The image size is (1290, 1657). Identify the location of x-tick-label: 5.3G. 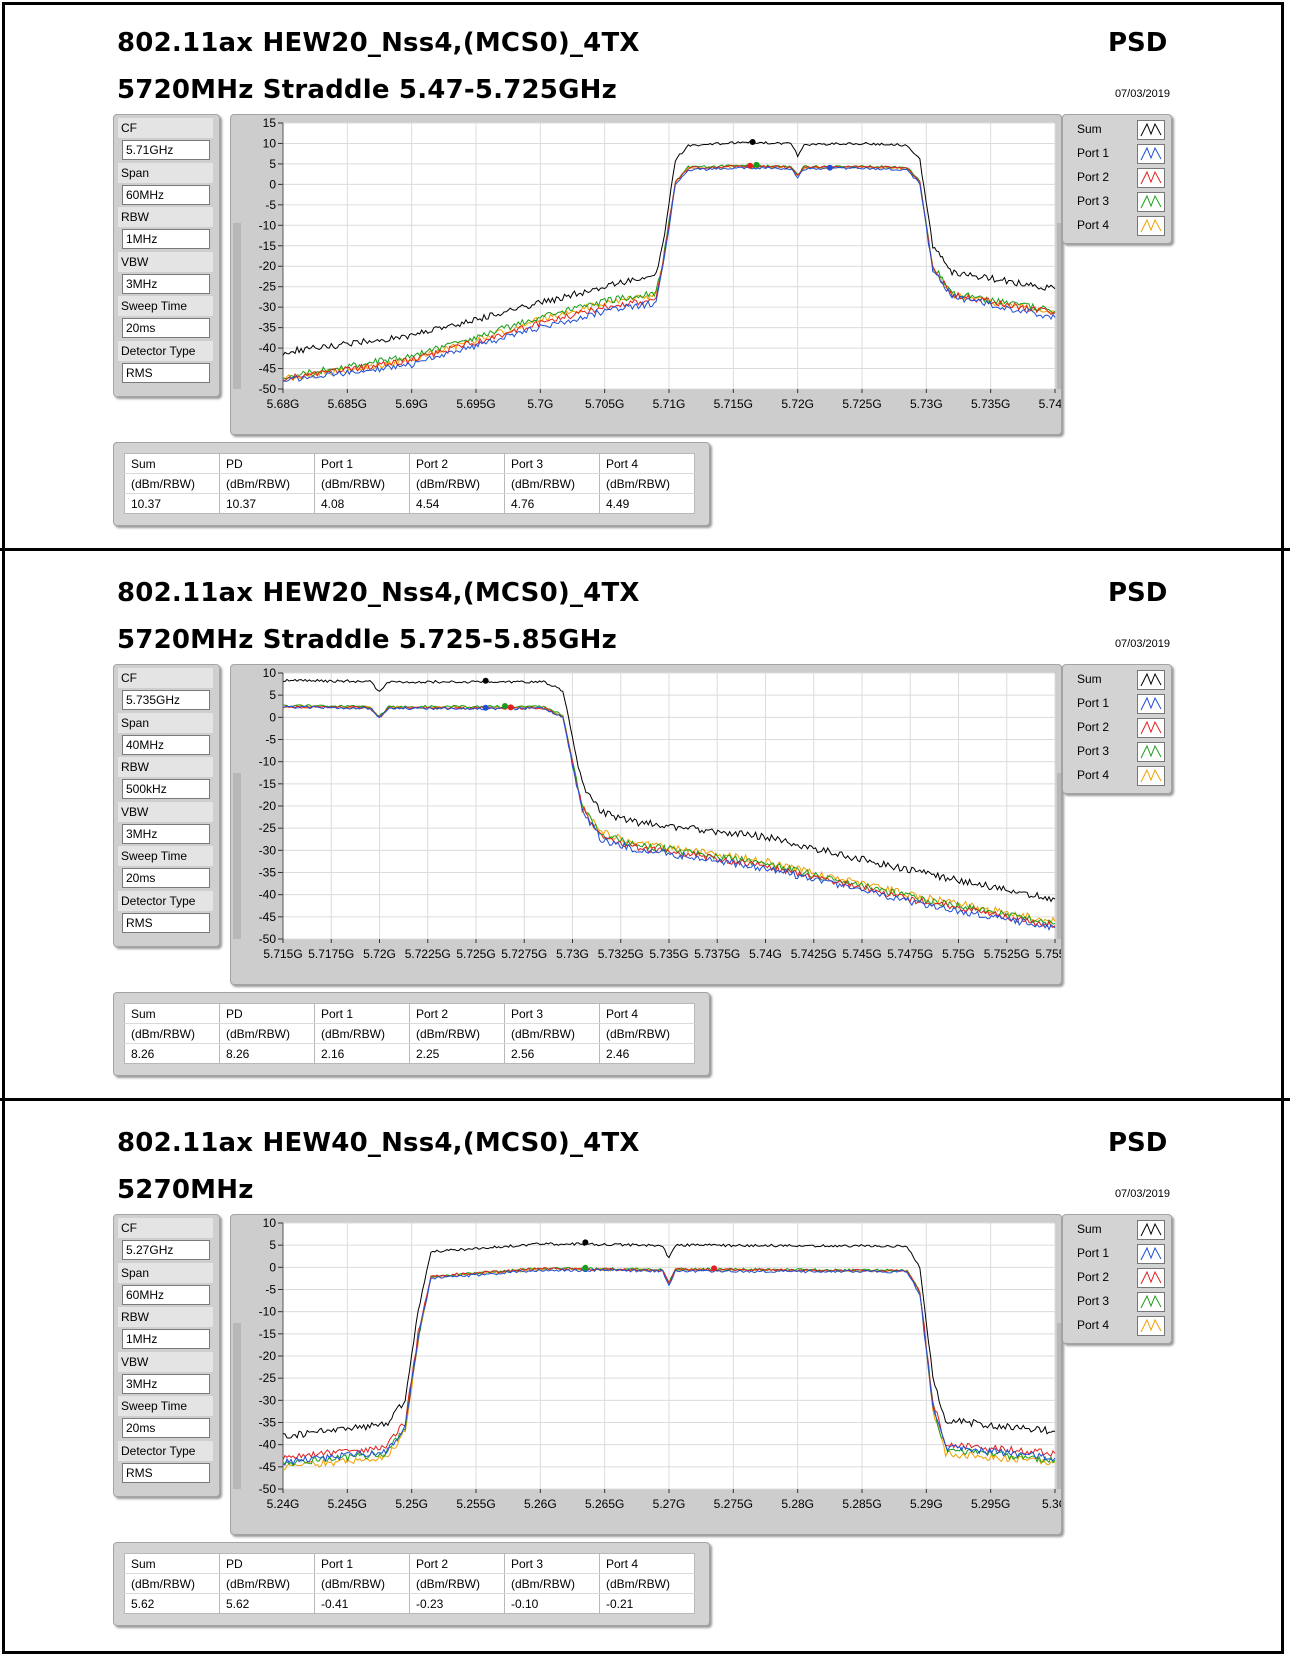
(1051, 1504).